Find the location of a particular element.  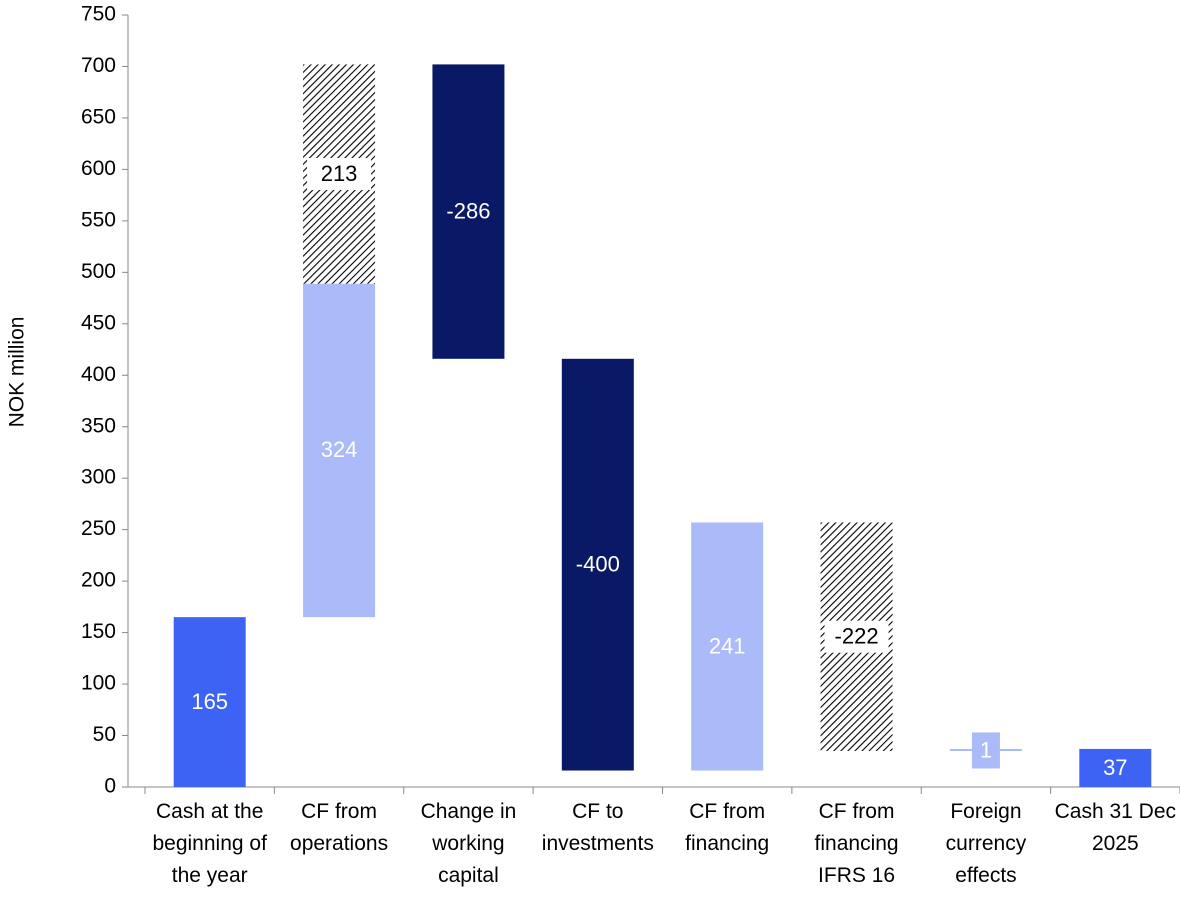

data-label: 165 is located at coordinates (209, 701).